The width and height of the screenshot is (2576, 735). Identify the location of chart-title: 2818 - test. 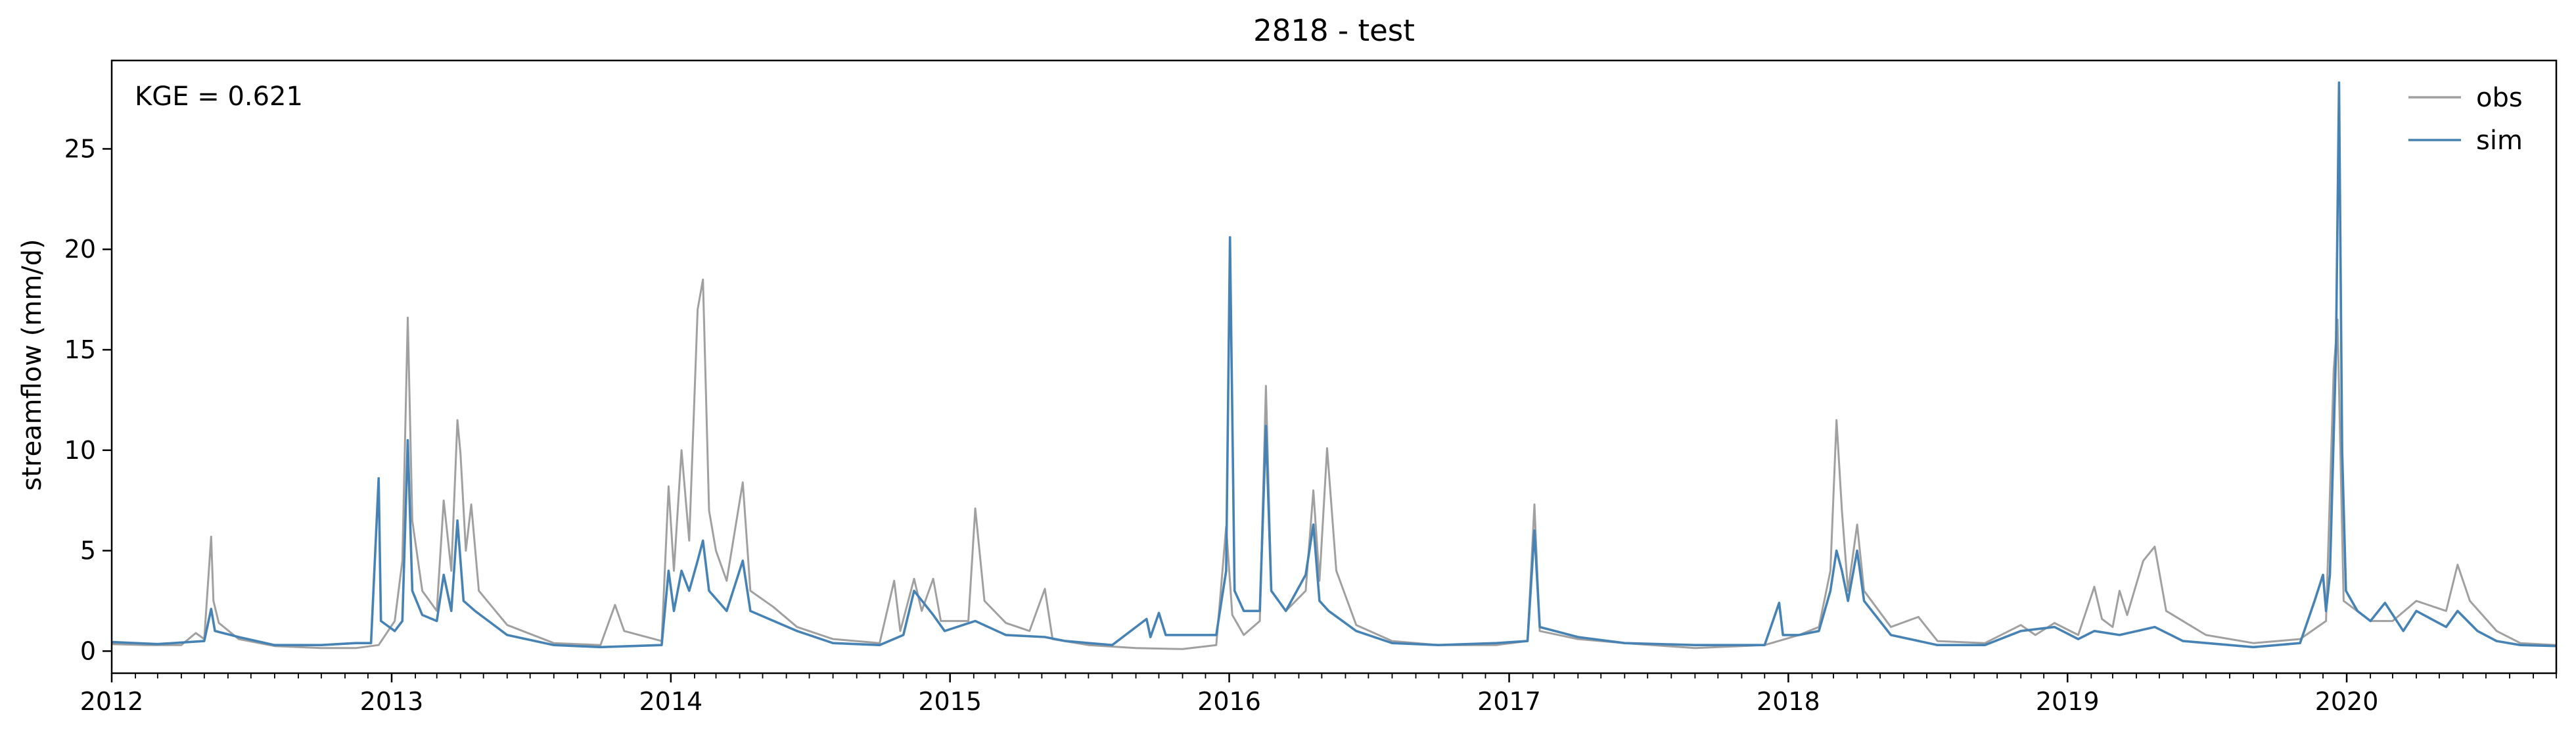
(1334, 30).